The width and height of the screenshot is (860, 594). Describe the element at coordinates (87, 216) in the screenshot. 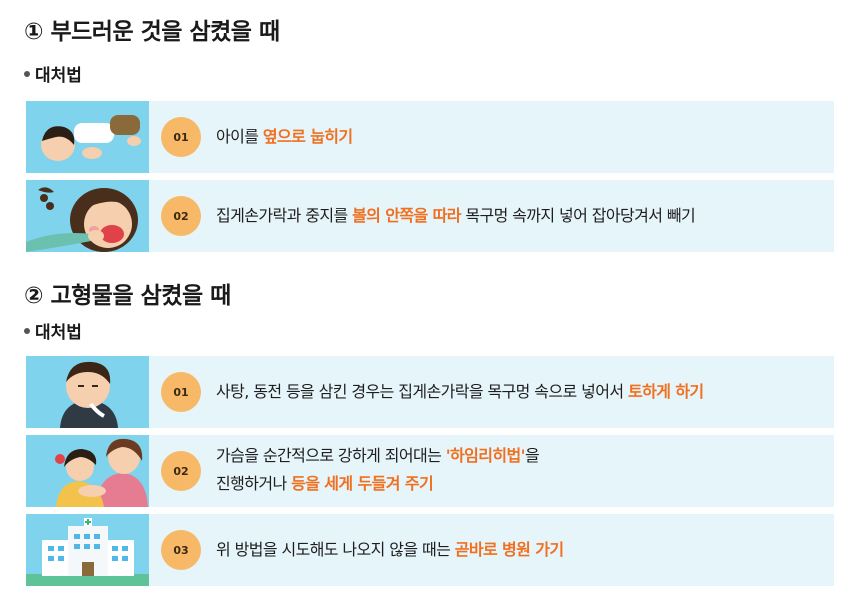

I see `illustration-finger-sweep-mouth-icon` at that location.